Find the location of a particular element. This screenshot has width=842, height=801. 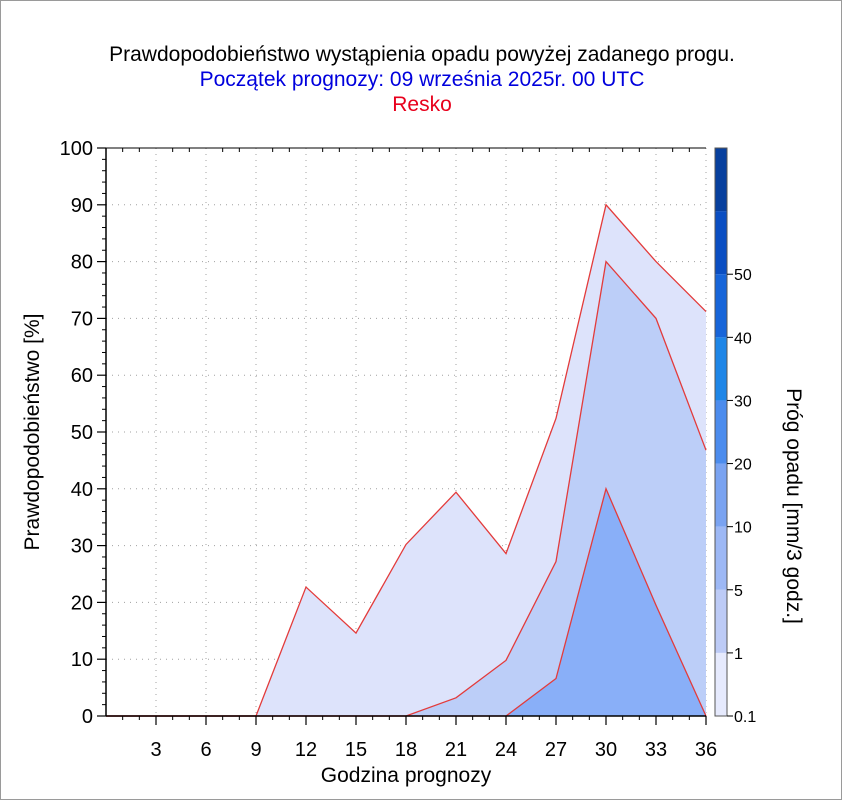

colorbar-tick-label: 5 is located at coordinates (738, 591).